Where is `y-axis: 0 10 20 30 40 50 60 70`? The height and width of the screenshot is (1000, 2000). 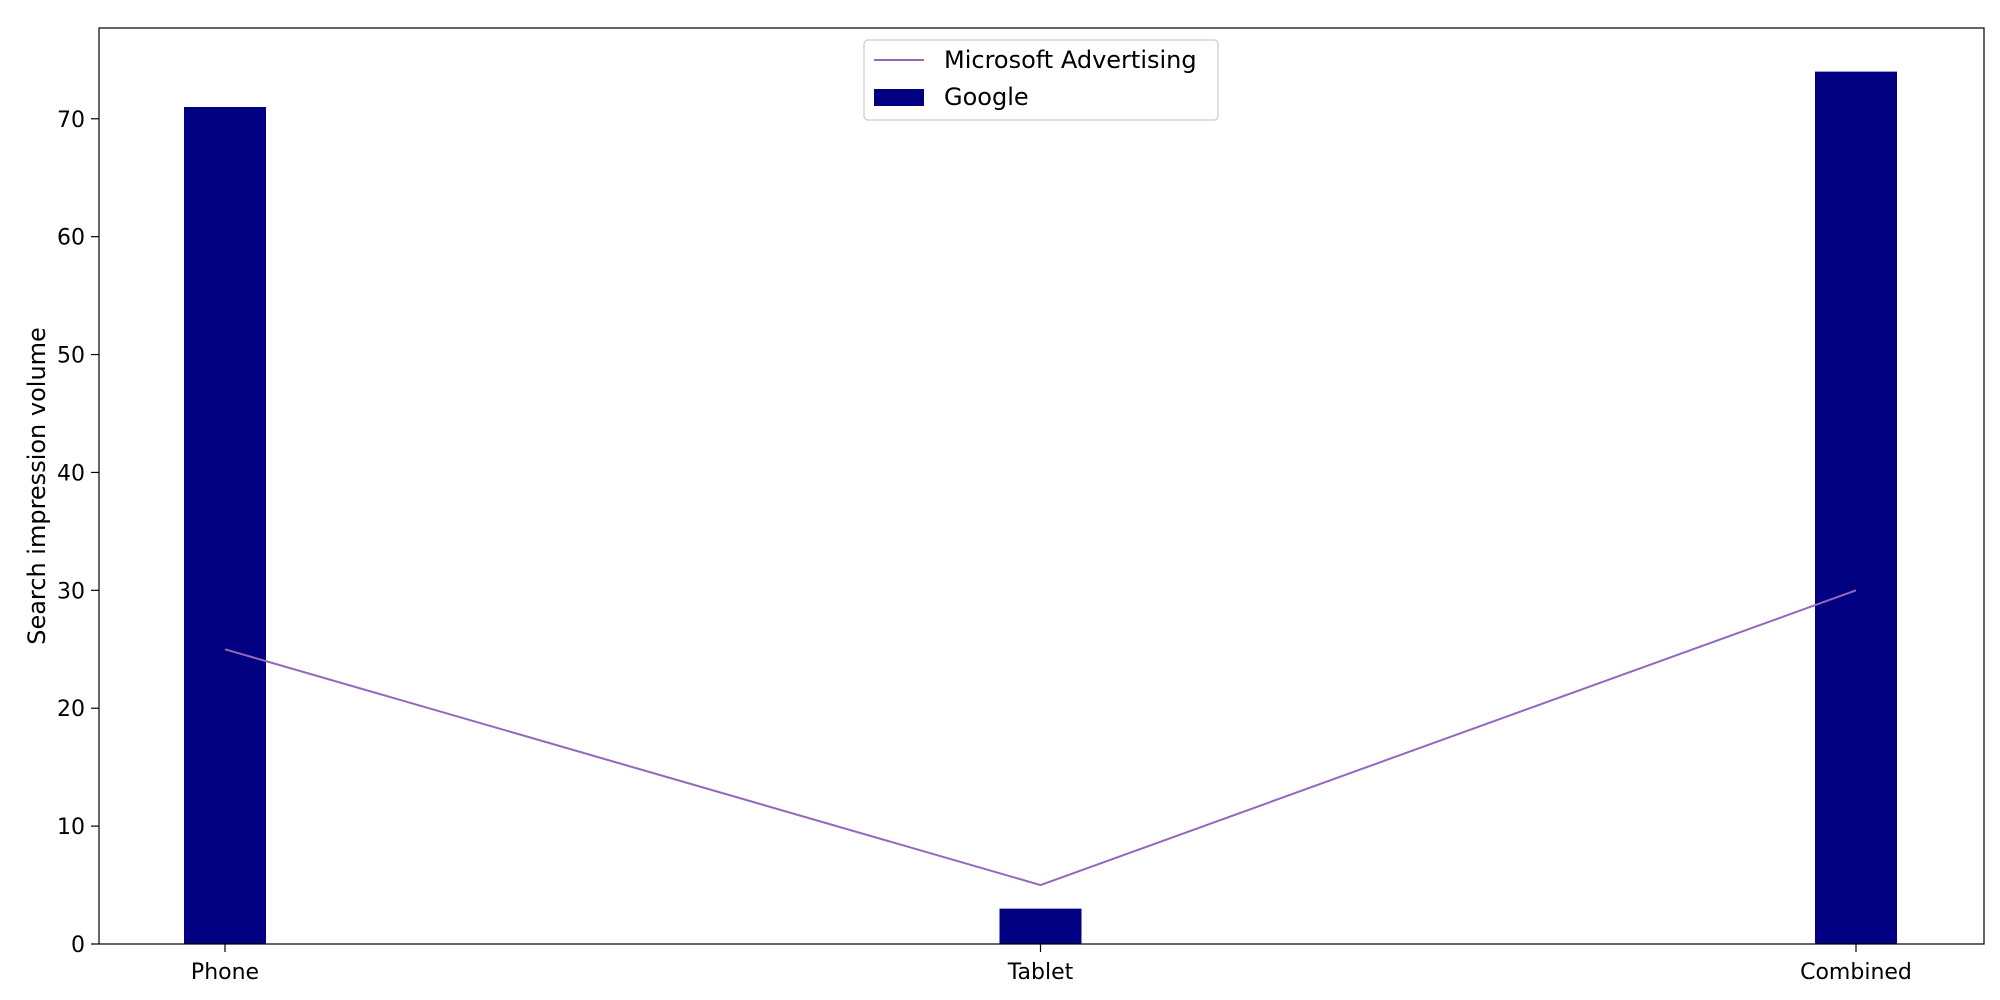 y-axis: 0 10 20 30 40 50 60 70 is located at coordinates (78, 533).